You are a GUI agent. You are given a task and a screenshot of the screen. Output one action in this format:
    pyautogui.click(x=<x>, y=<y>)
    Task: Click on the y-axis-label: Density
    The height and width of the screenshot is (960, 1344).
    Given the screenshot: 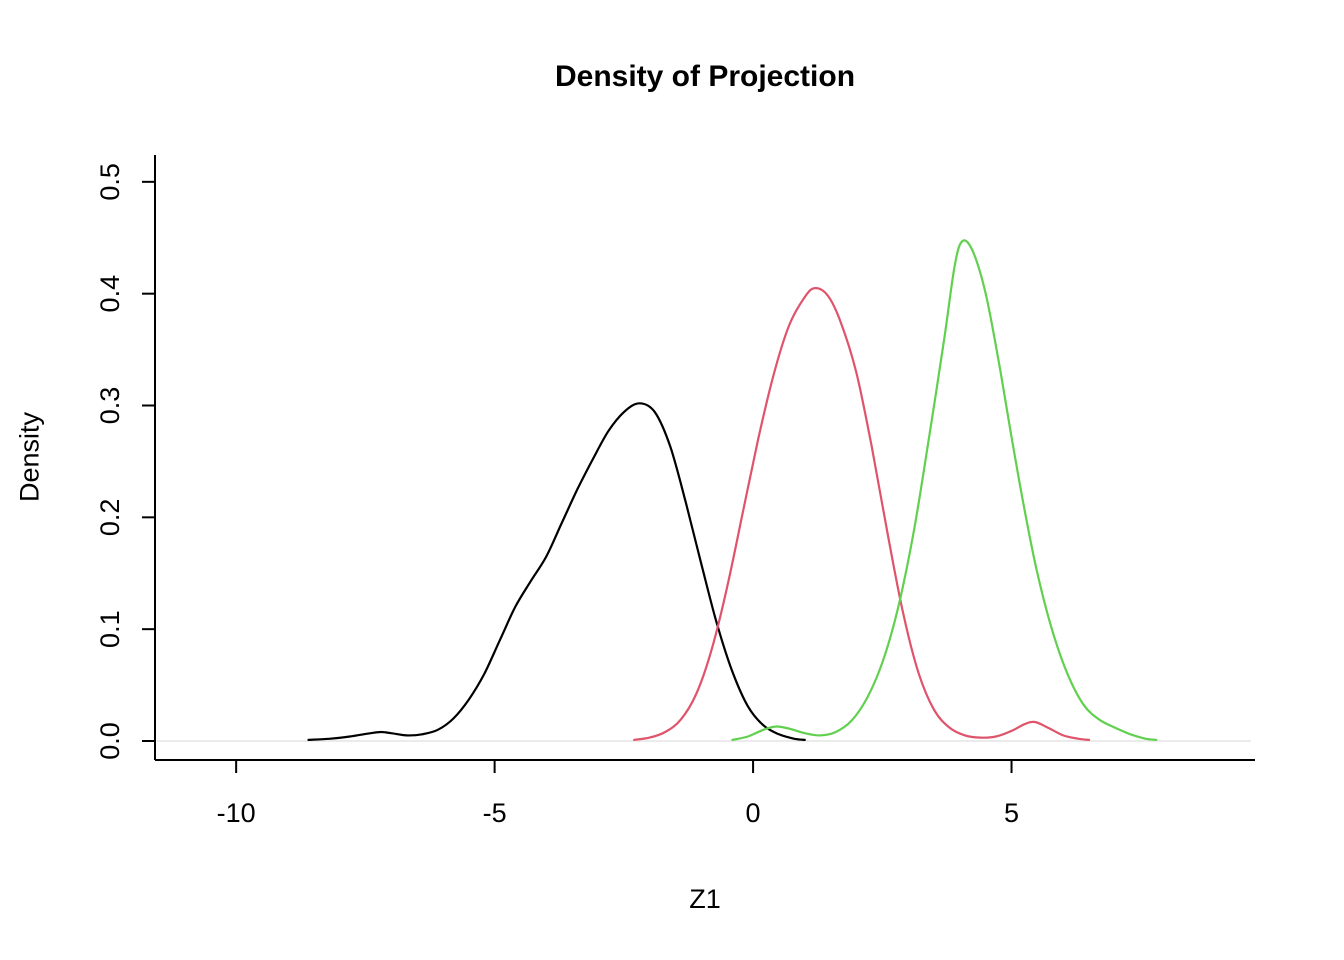 What is the action you would take?
    pyautogui.click(x=29, y=457)
    